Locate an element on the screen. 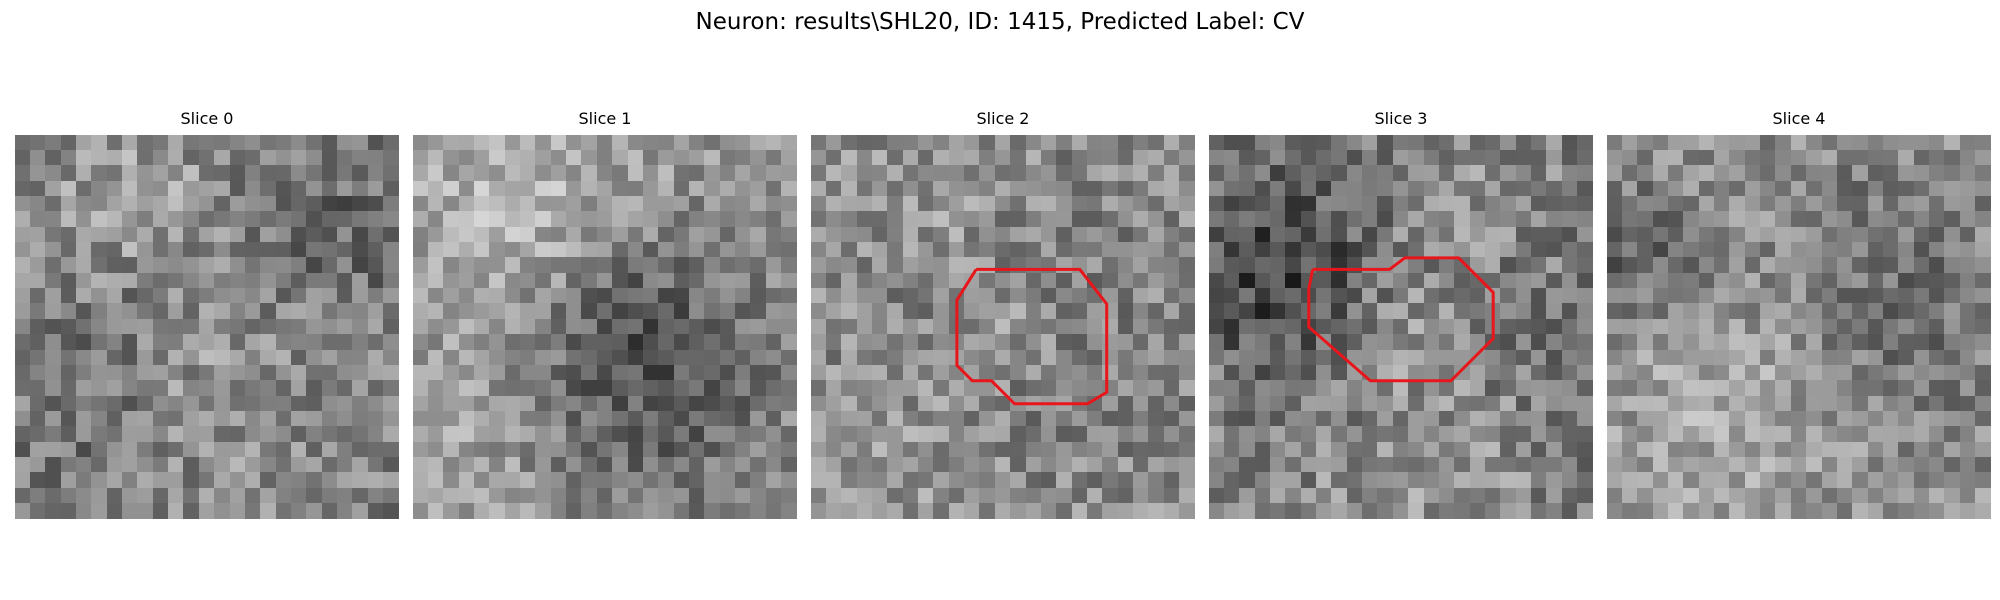 The width and height of the screenshot is (2000, 600). slice-title-4: Slice 4 is located at coordinates (1799, 118).